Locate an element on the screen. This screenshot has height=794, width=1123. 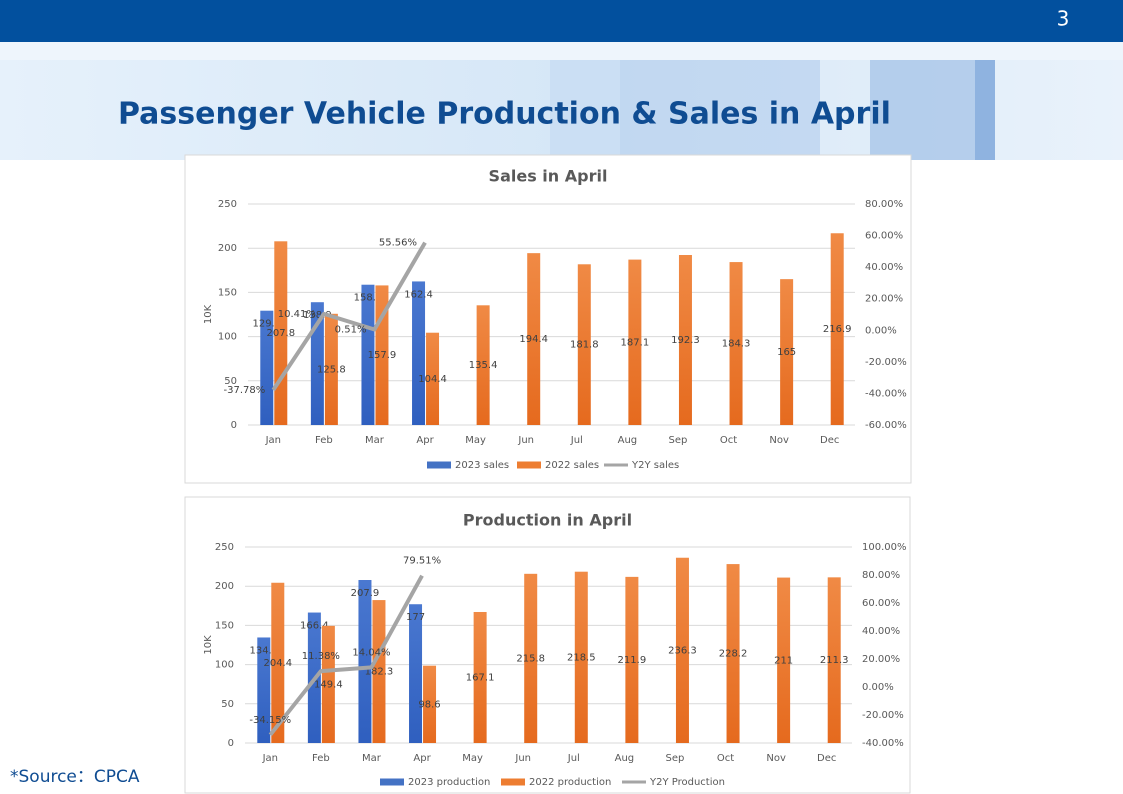
bar-value-label: 187.1 is located at coordinates (635, 342).